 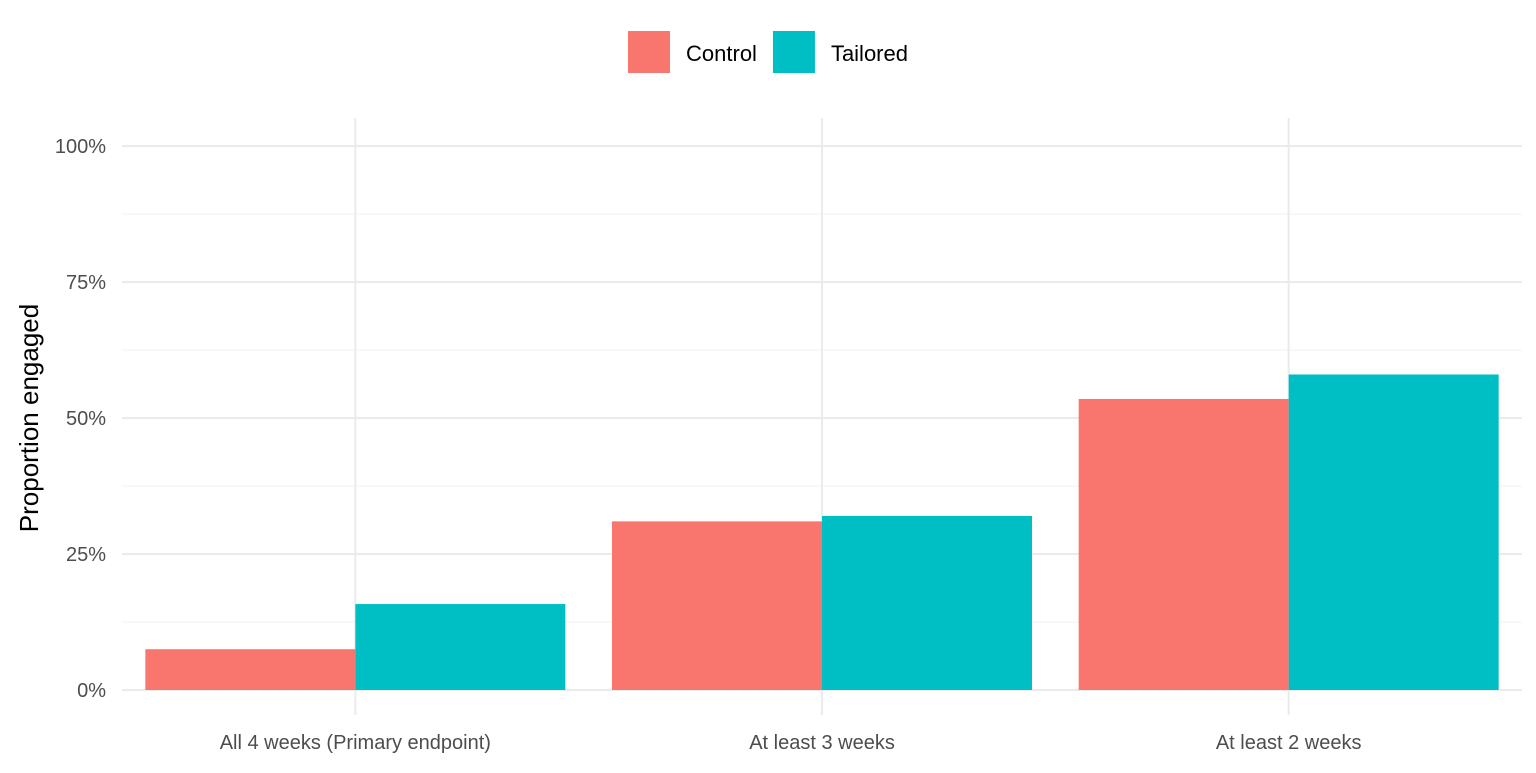 I want to click on y-tick-label: 100%, so click(x=80, y=147).